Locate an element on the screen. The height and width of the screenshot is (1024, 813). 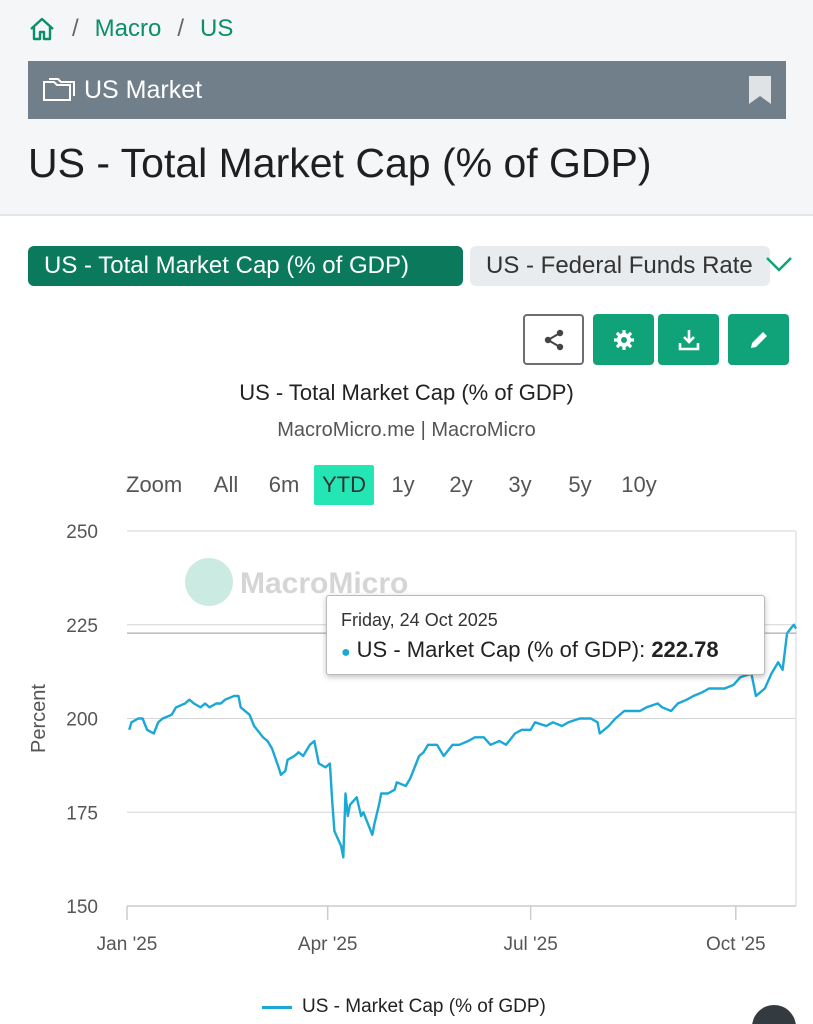
watermark-logo-icon is located at coordinates (209, 582).